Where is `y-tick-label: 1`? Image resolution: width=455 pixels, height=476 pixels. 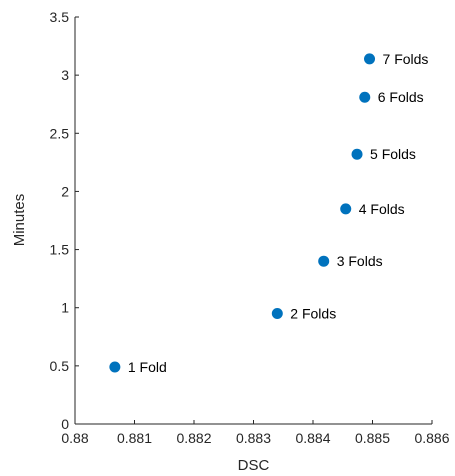 y-tick-label: 1 is located at coordinates (65, 308).